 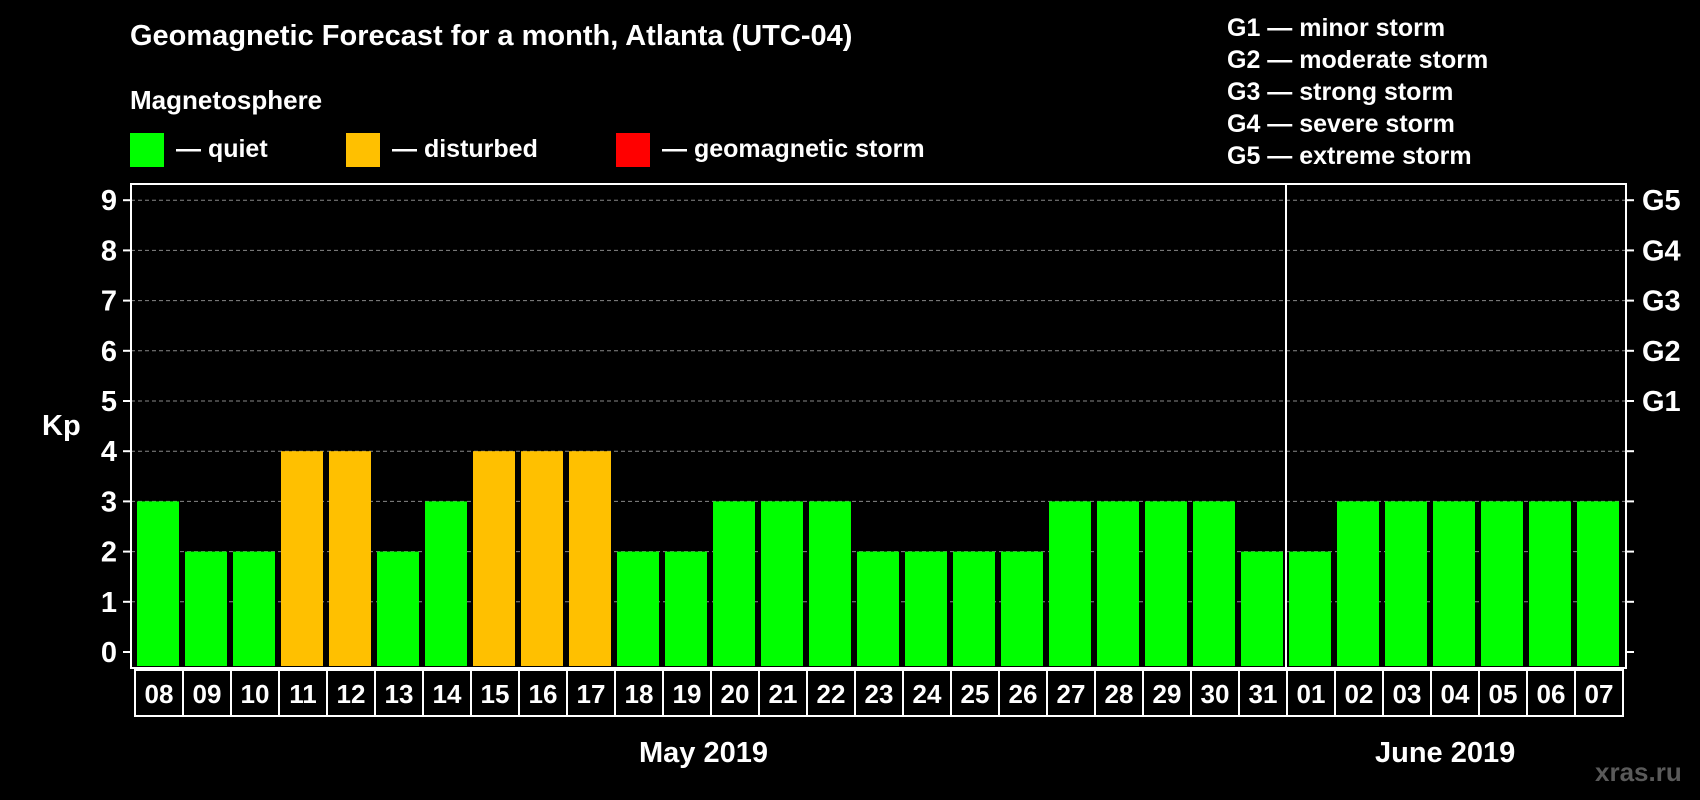 I want to click on storm-scale-g4: G4 — severe storm, so click(x=1341, y=124).